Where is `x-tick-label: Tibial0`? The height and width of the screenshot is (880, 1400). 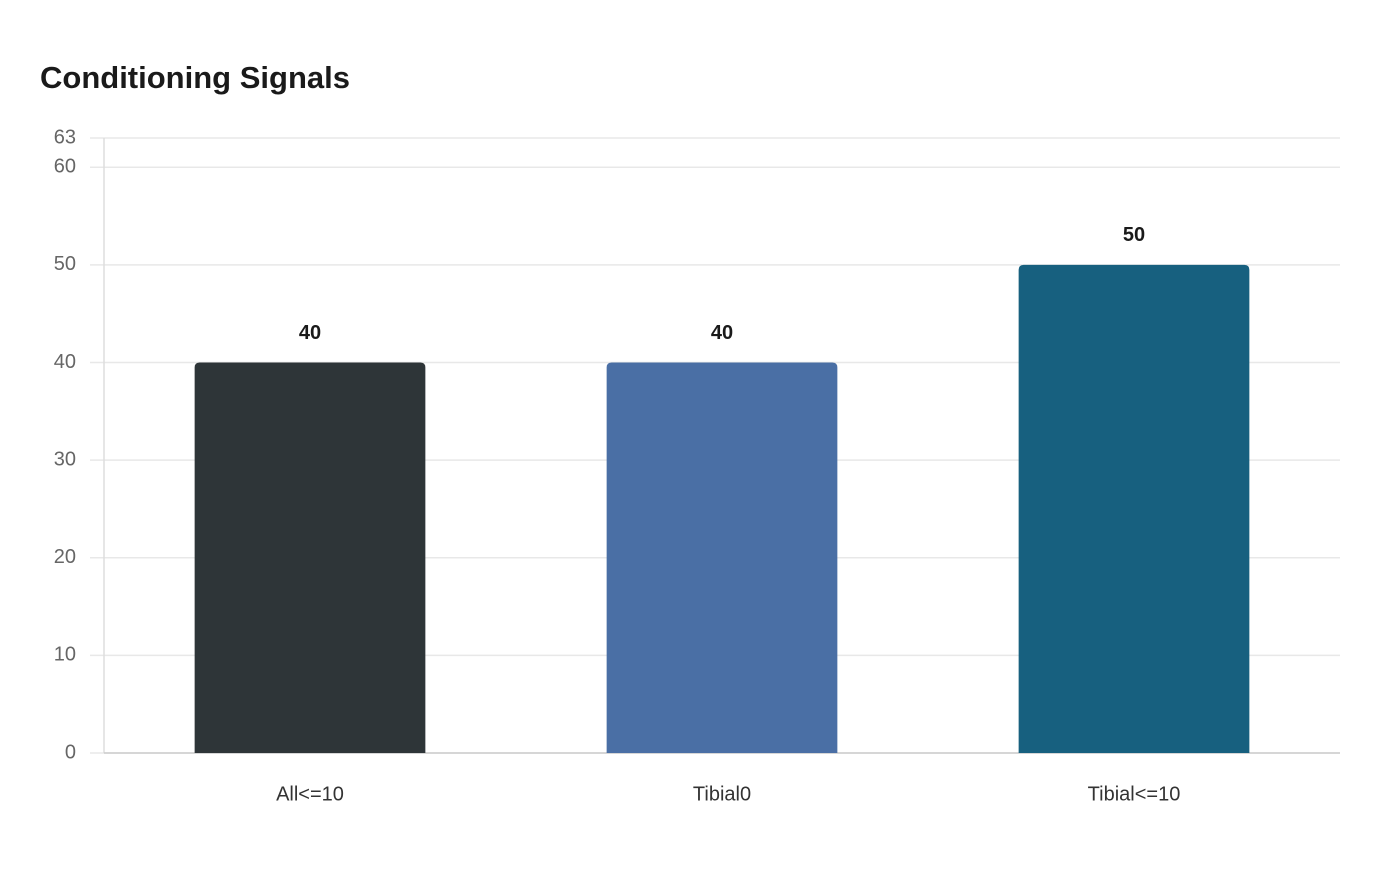
x-tick-label: Tibial0 is located at coordinates (722, 794).